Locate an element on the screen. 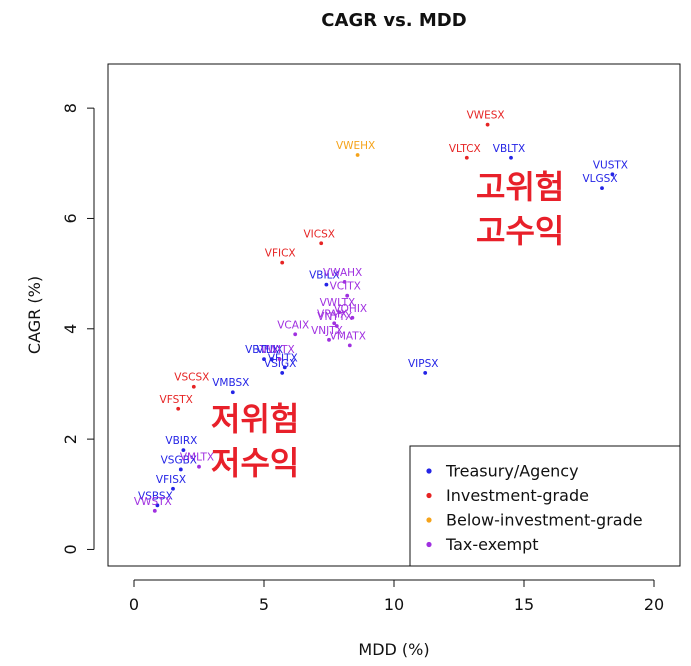 This screenshot has height=666, width=691. point-label: VLGSX is located at coordinates (599, 179).